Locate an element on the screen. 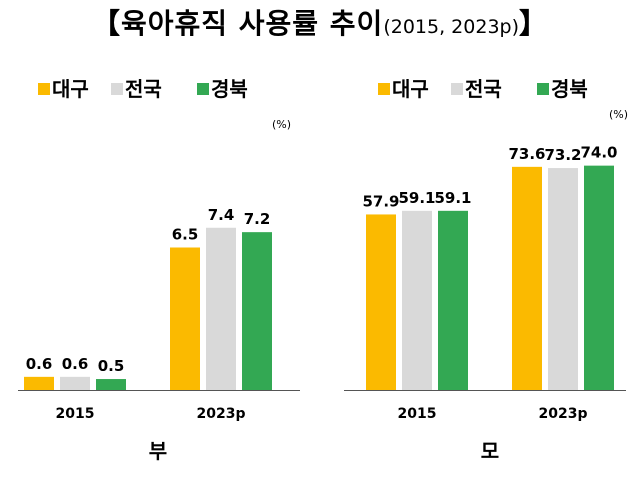 Image resolution: width=640 pixels, height=477 pixels. unit-label-1: (%) is located at coordinates (618, 114).